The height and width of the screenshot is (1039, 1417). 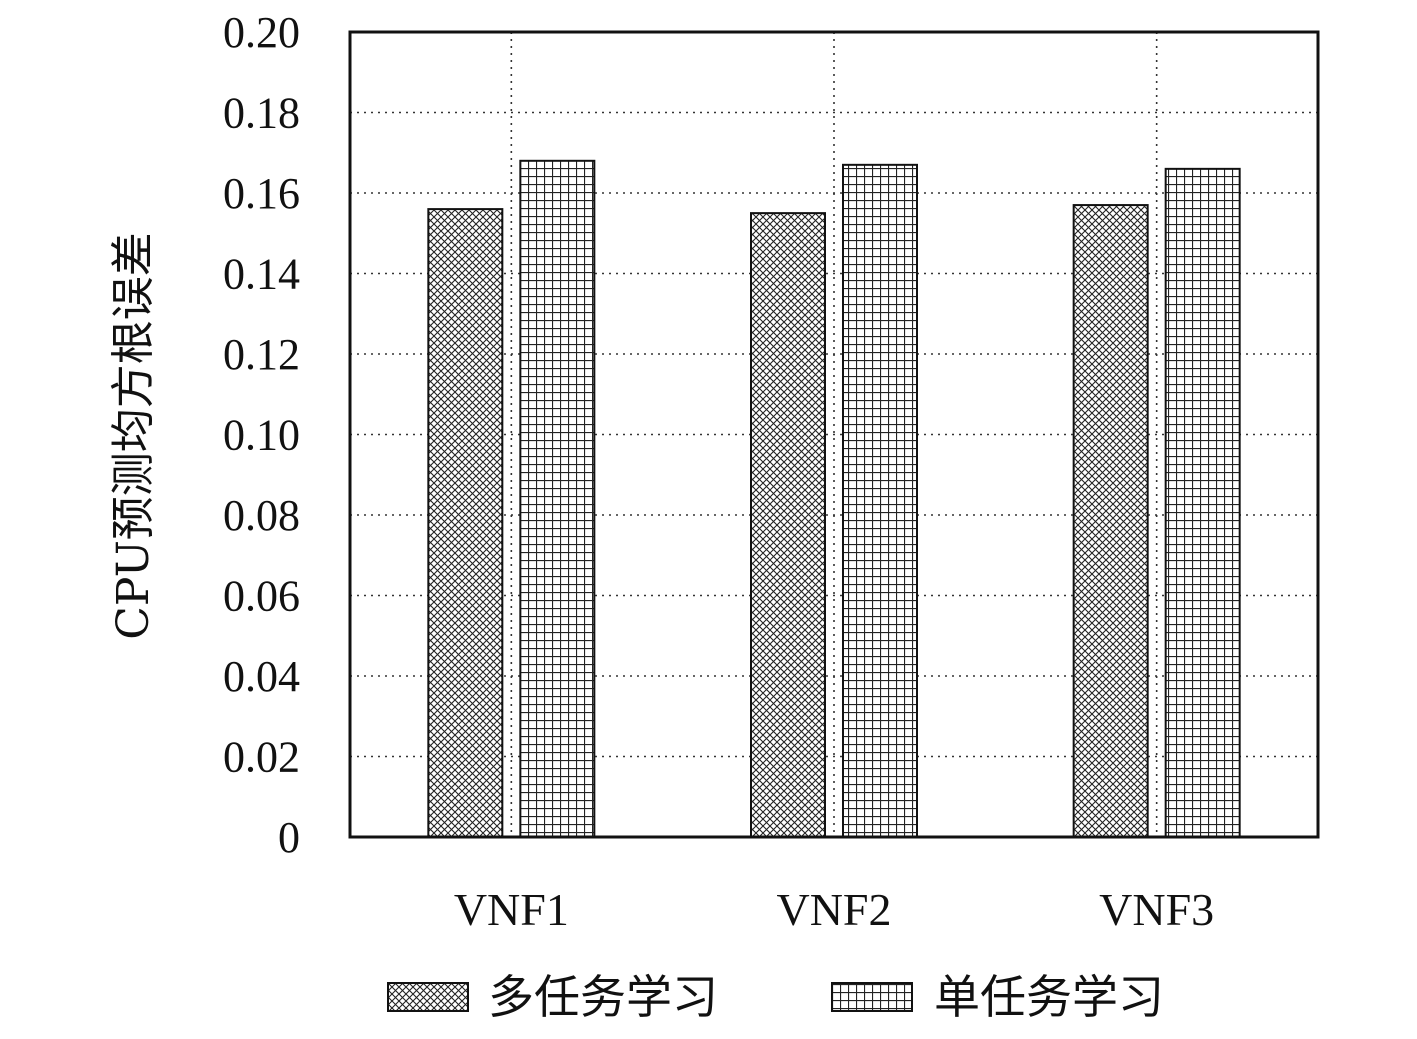 I want to click on y-tick-label: 0.06, so click(x=261, y=596).